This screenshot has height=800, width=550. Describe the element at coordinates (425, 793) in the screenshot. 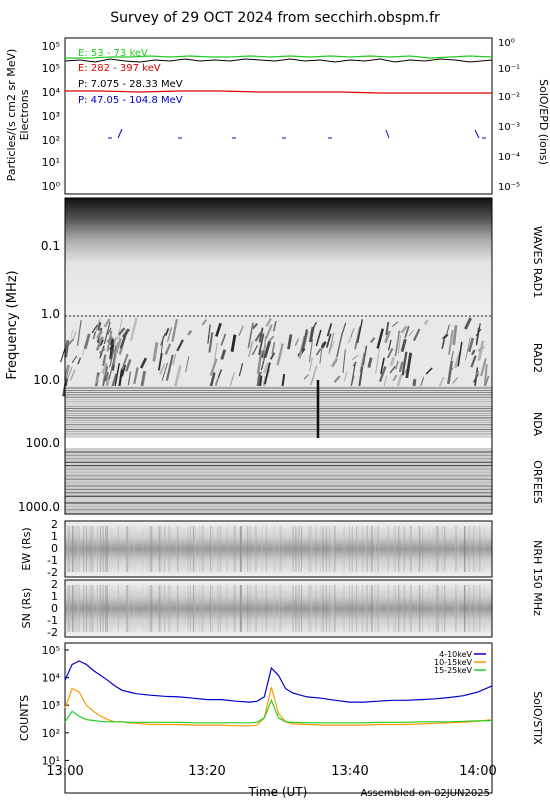

I see `assembled-note: Assembled on 02JUN2025` at that location.